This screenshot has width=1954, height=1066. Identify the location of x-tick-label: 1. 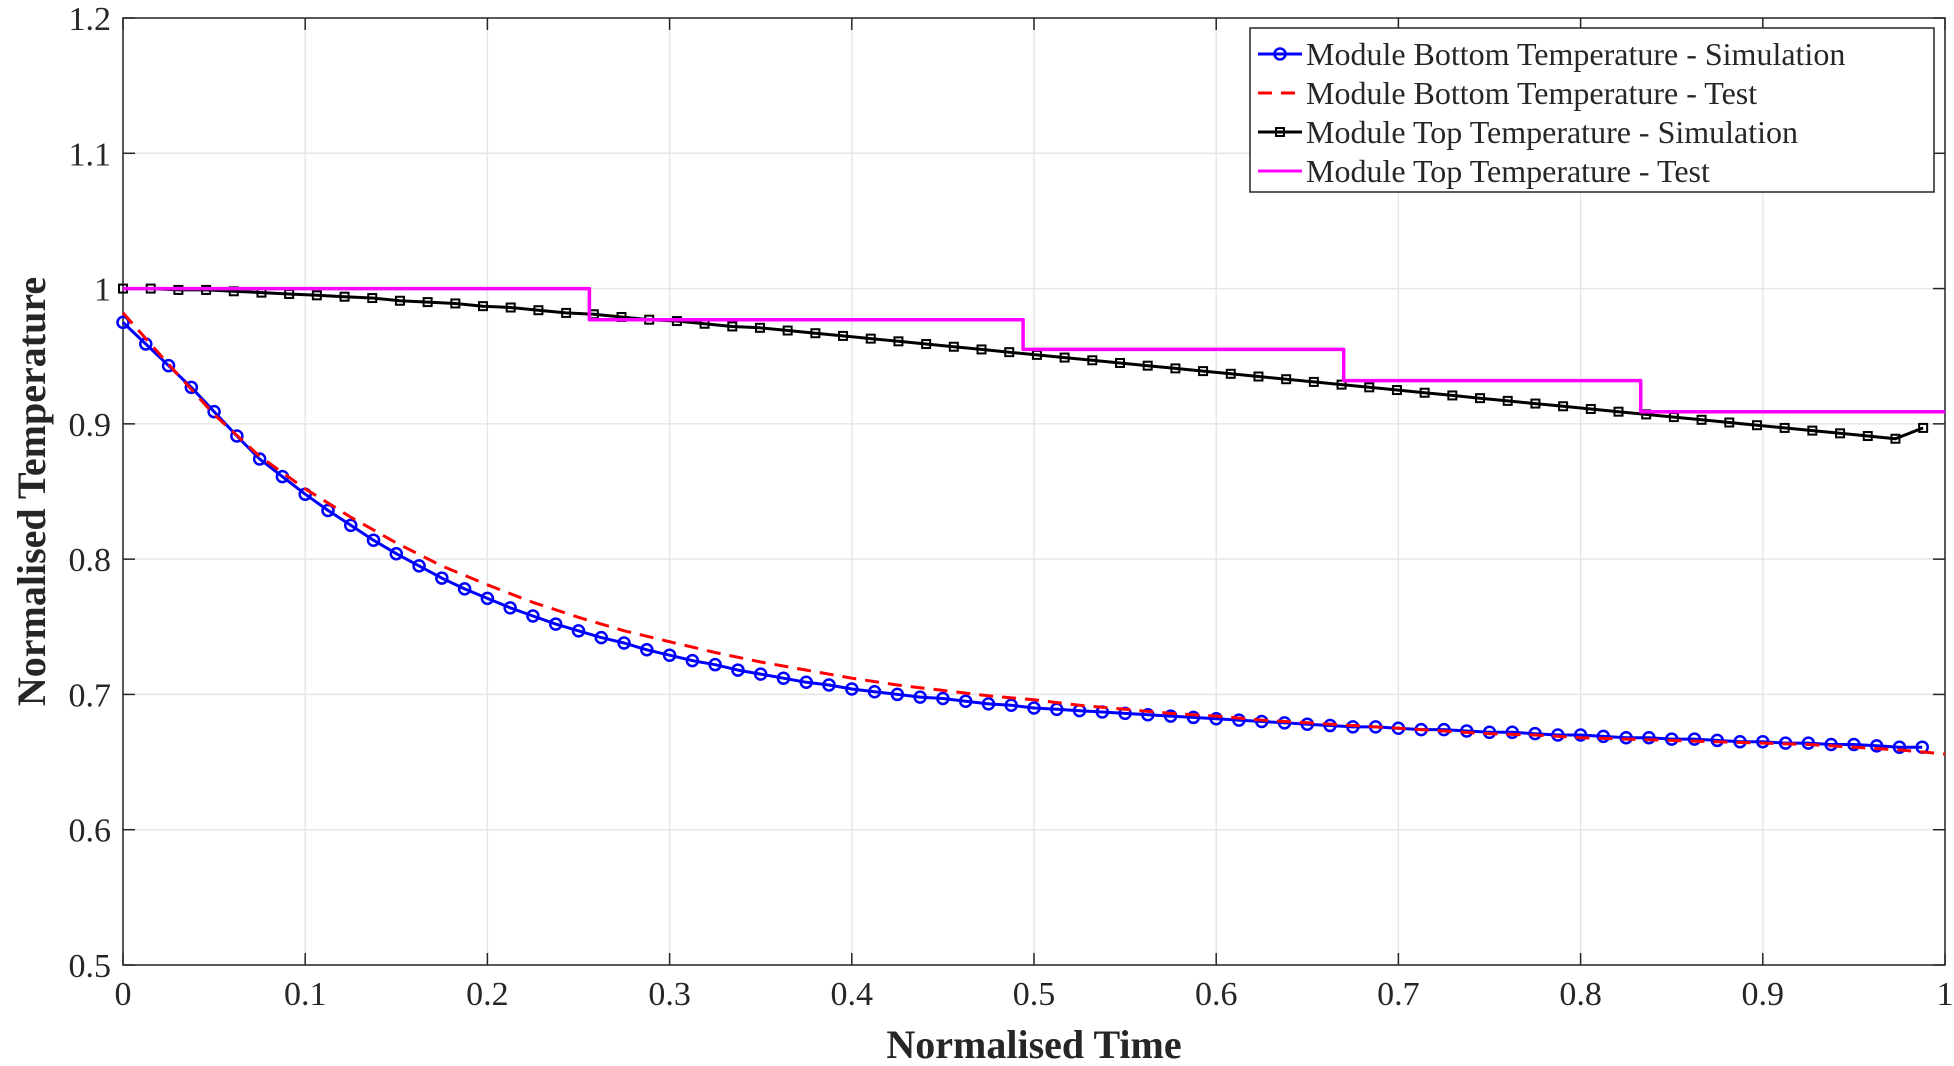
(1945, 994).